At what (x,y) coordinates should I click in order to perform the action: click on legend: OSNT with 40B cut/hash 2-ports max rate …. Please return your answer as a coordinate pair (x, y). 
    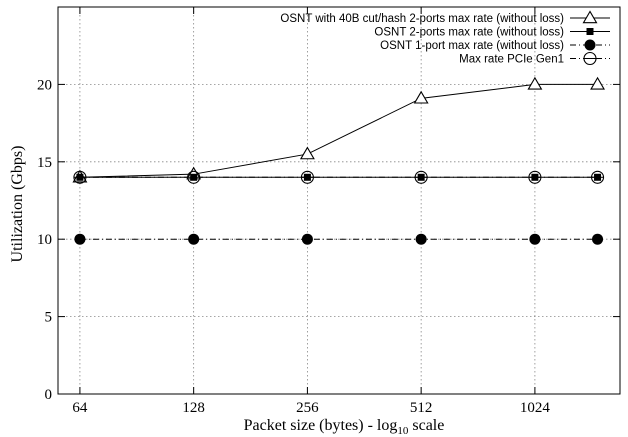
    Looking at the image, I should click on (445, 38).